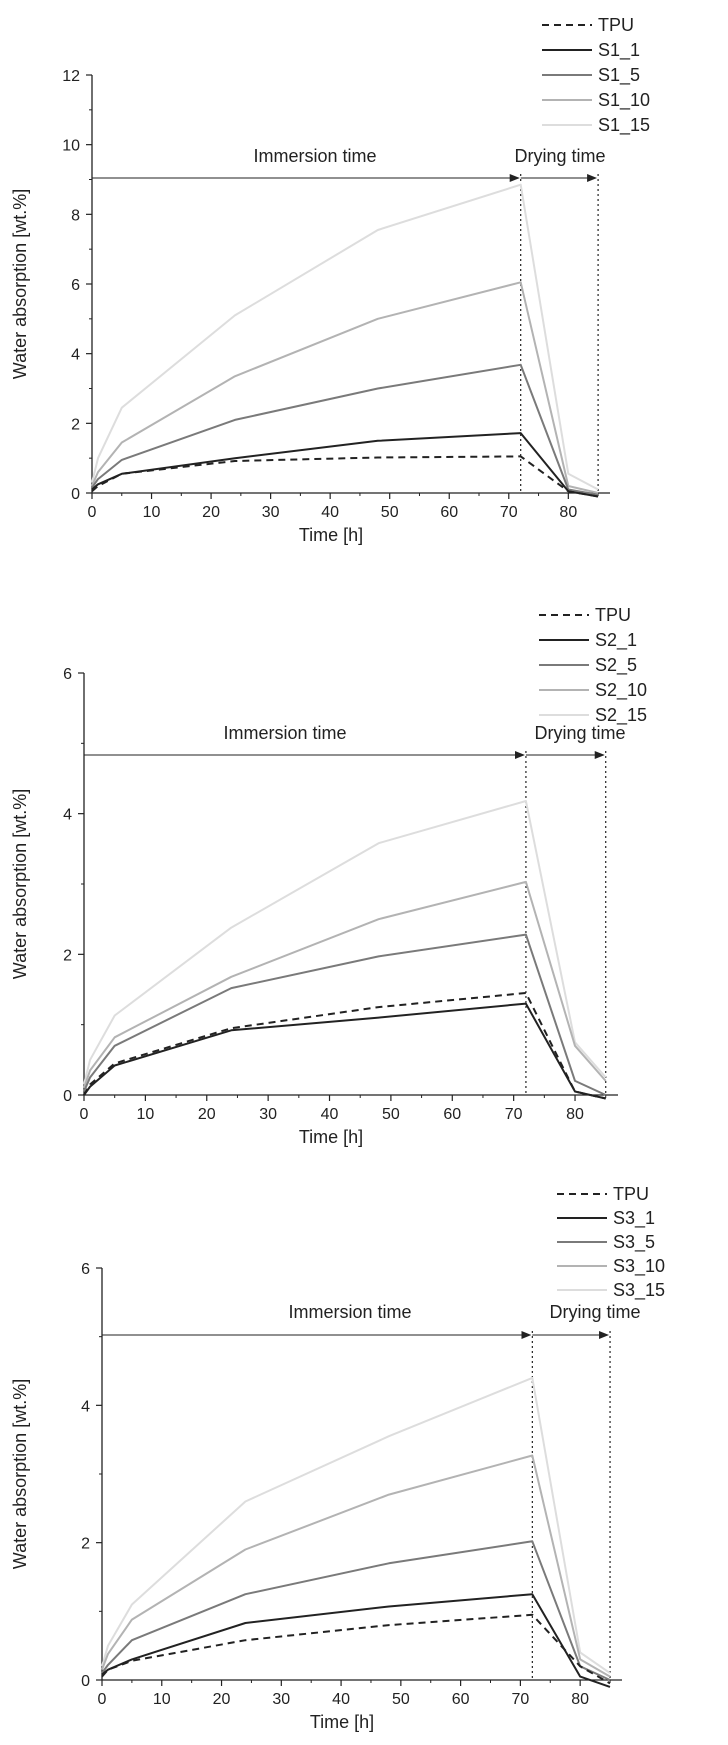 The width and height of the screenshot is (728, 1745). I want to click on legend-label: S1_1, so click(619, 50).